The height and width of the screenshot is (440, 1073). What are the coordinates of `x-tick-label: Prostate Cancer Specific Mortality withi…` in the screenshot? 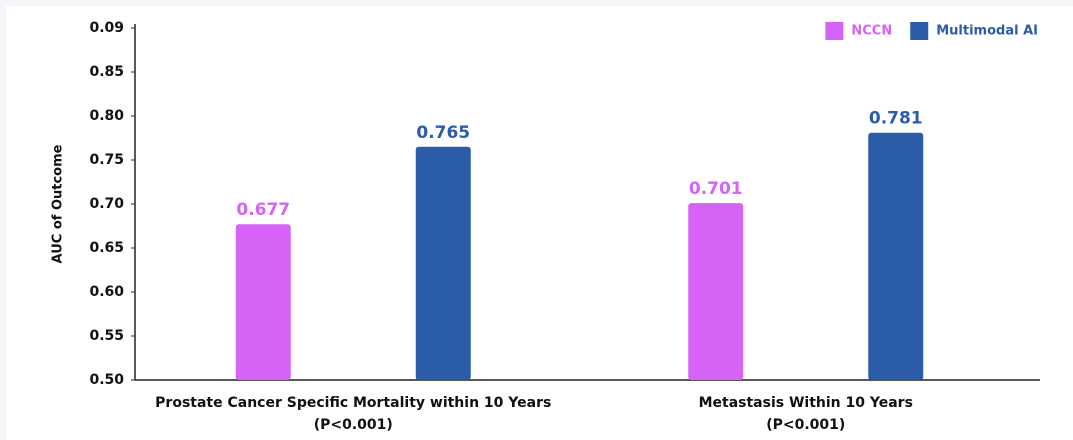 It's located at (353, 403).